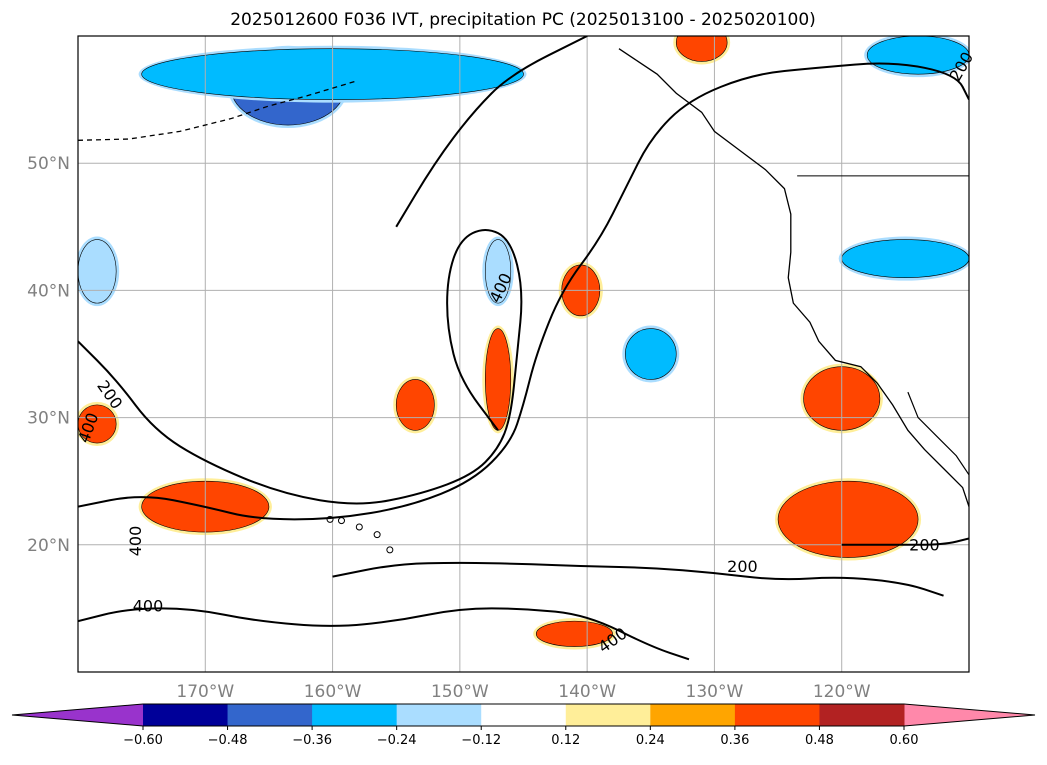 This screenshot has width=1047, height=765. Describe the element at coordinates (312, 740) in the screenshot. I see `colorbar-tick-label: −0.36` at that location.